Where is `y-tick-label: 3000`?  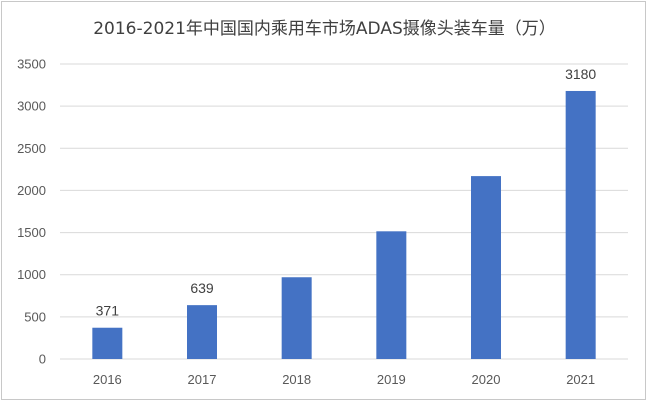
y-tick-label: 3000 is located at coordinates (31, 106).